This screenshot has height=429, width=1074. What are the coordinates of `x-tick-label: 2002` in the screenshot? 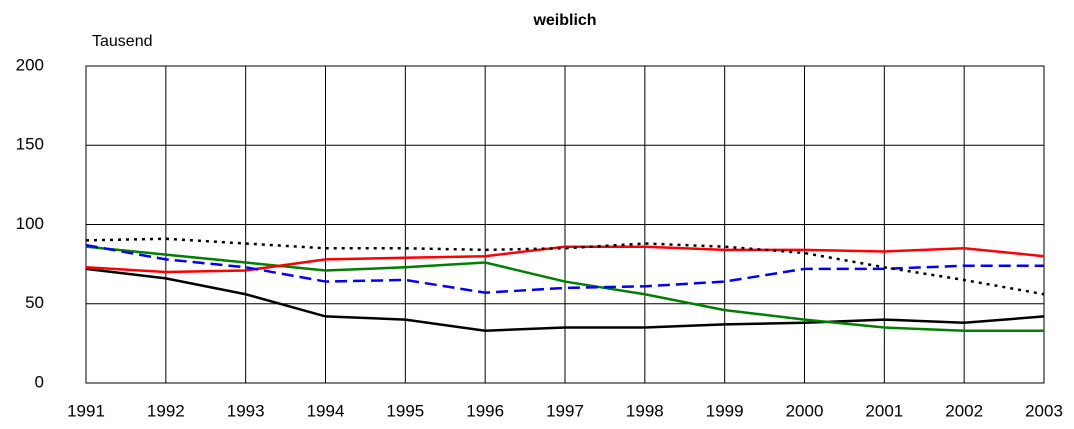 It's located at (964, 410).